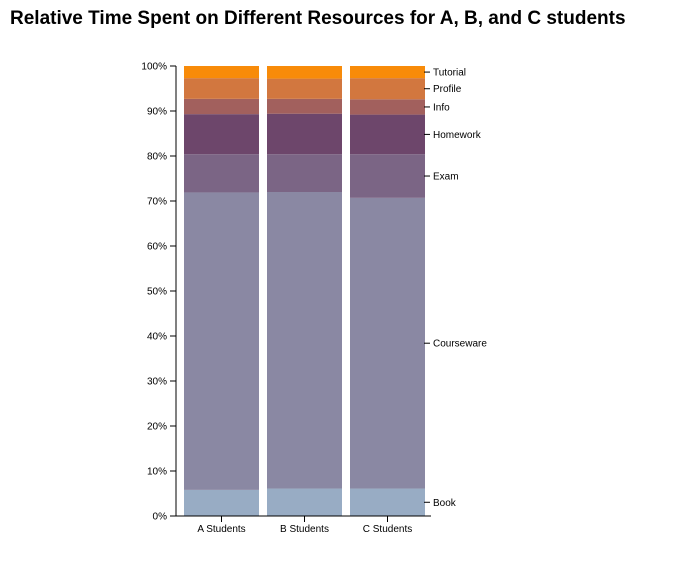  What do you see at coordinates (157, 202) in the screenshot?
I see `y-tick-label: 70%` at bounding box center [157, 202].